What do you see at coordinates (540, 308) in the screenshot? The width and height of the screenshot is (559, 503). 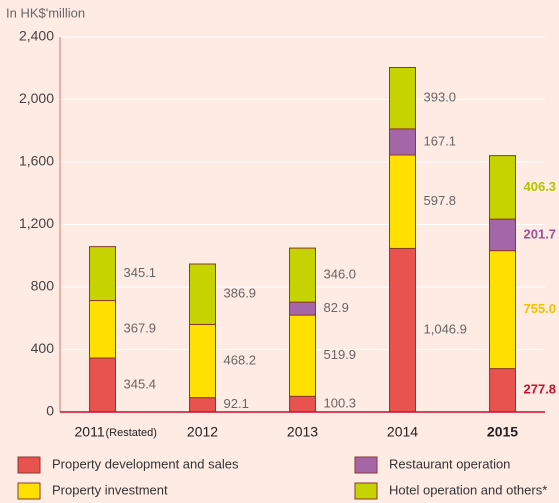 I see `value-label: 755.0` at bounding box center [540, 308].